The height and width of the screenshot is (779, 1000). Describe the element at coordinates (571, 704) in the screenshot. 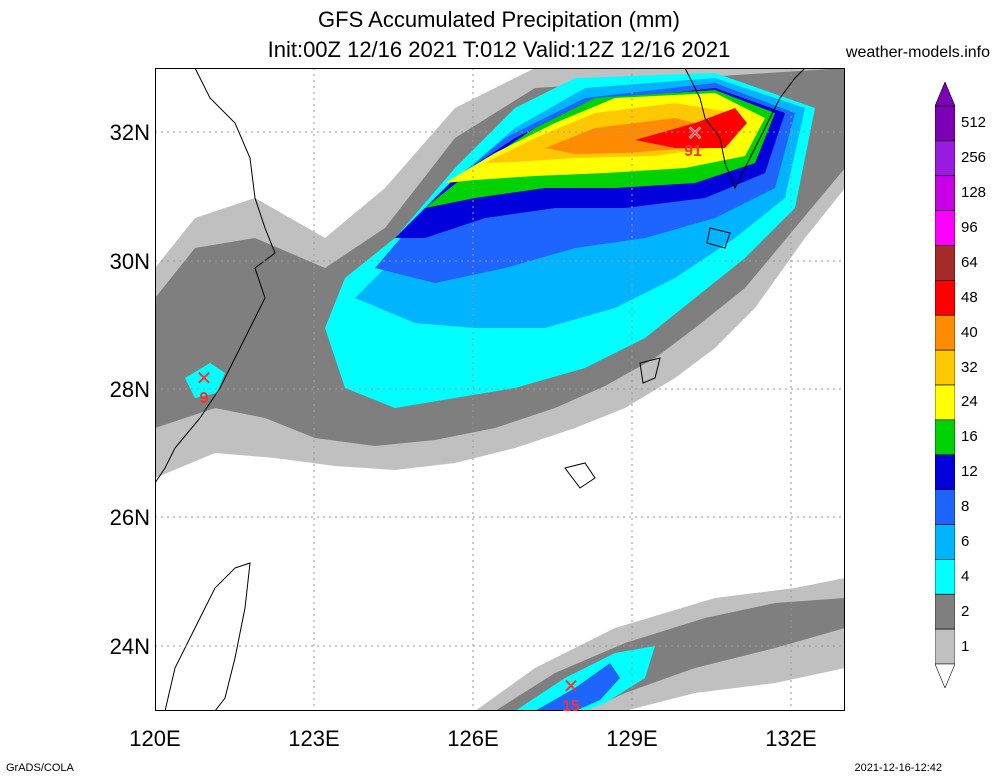

I see `marker-15-label: 15` at that location.